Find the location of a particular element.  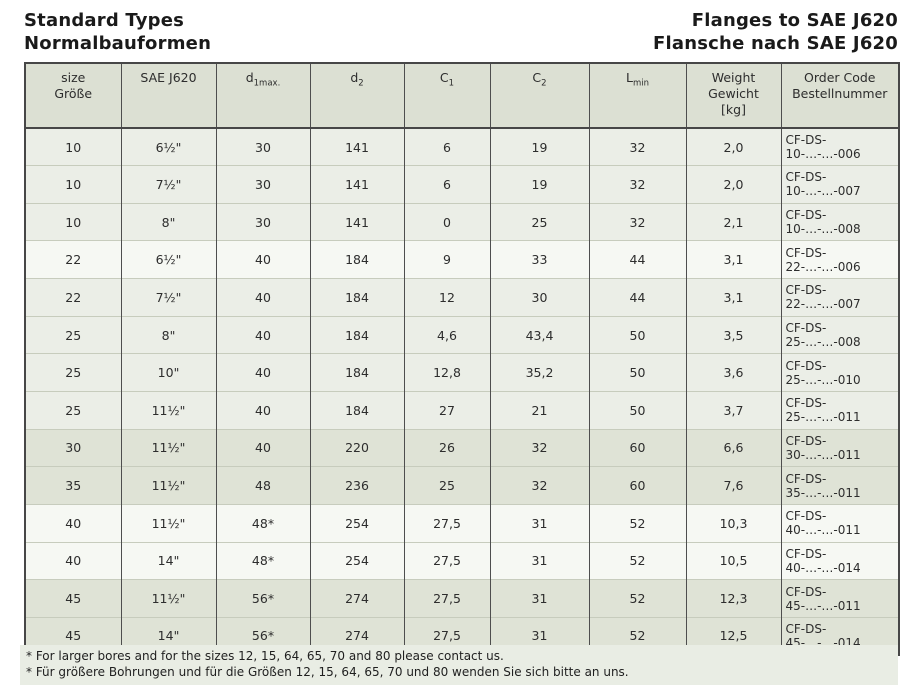

cell-c1: 0 is located at coordinates (446, 221).